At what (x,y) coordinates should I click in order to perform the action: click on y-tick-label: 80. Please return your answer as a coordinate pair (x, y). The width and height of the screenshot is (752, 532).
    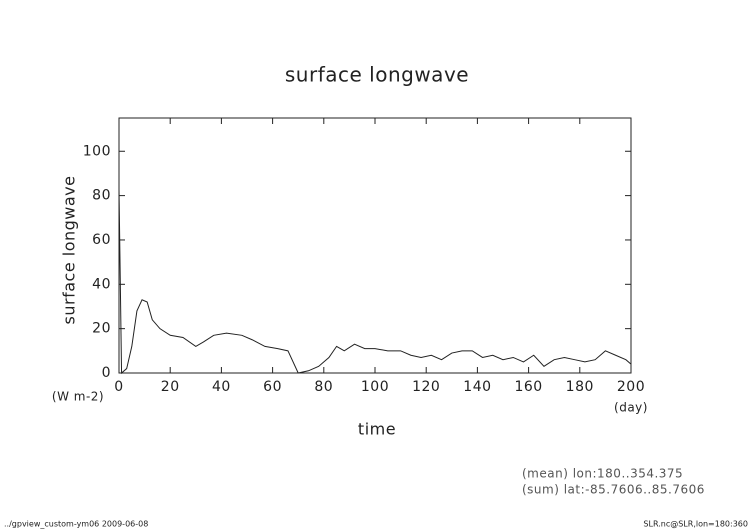
    Looking at the image, I should click on (101, 196).